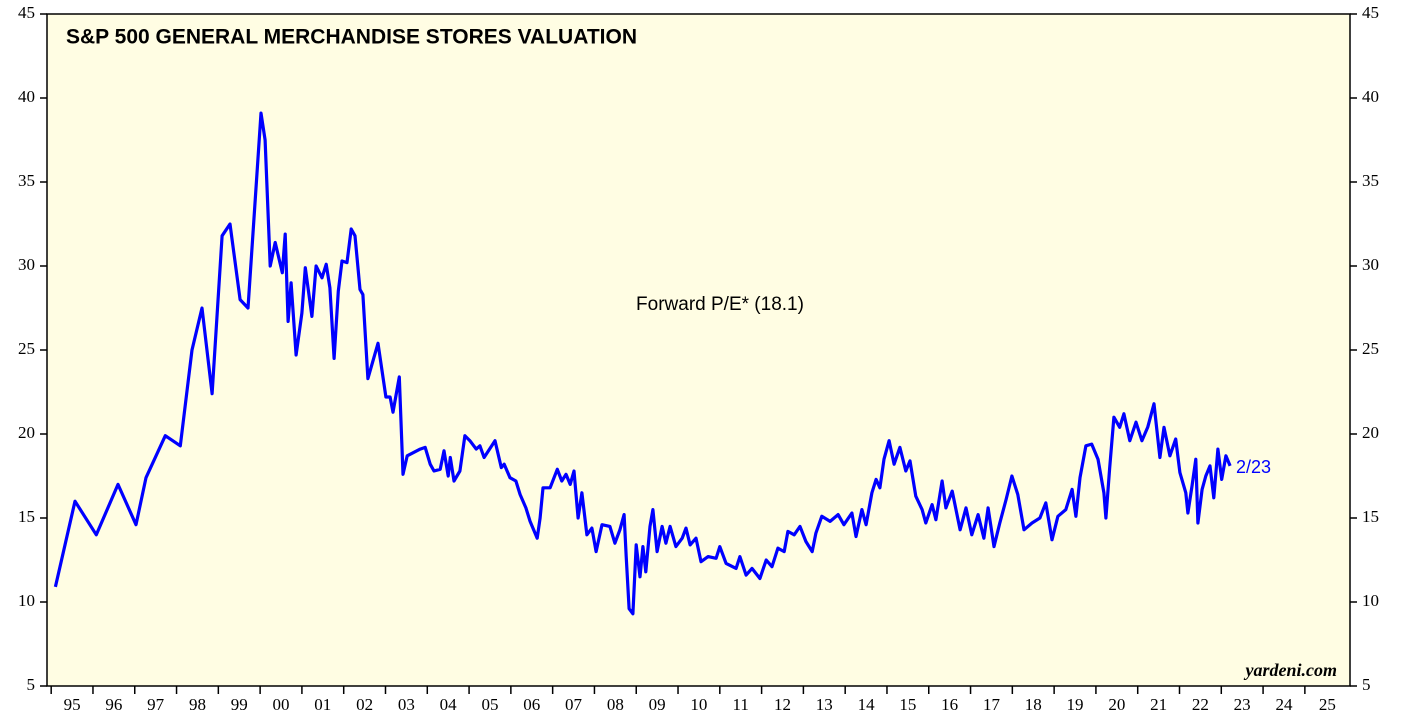 The height and width of the screenshot is (724, 1408). I want to click on x-tick-label: 05, so click(489, 704).